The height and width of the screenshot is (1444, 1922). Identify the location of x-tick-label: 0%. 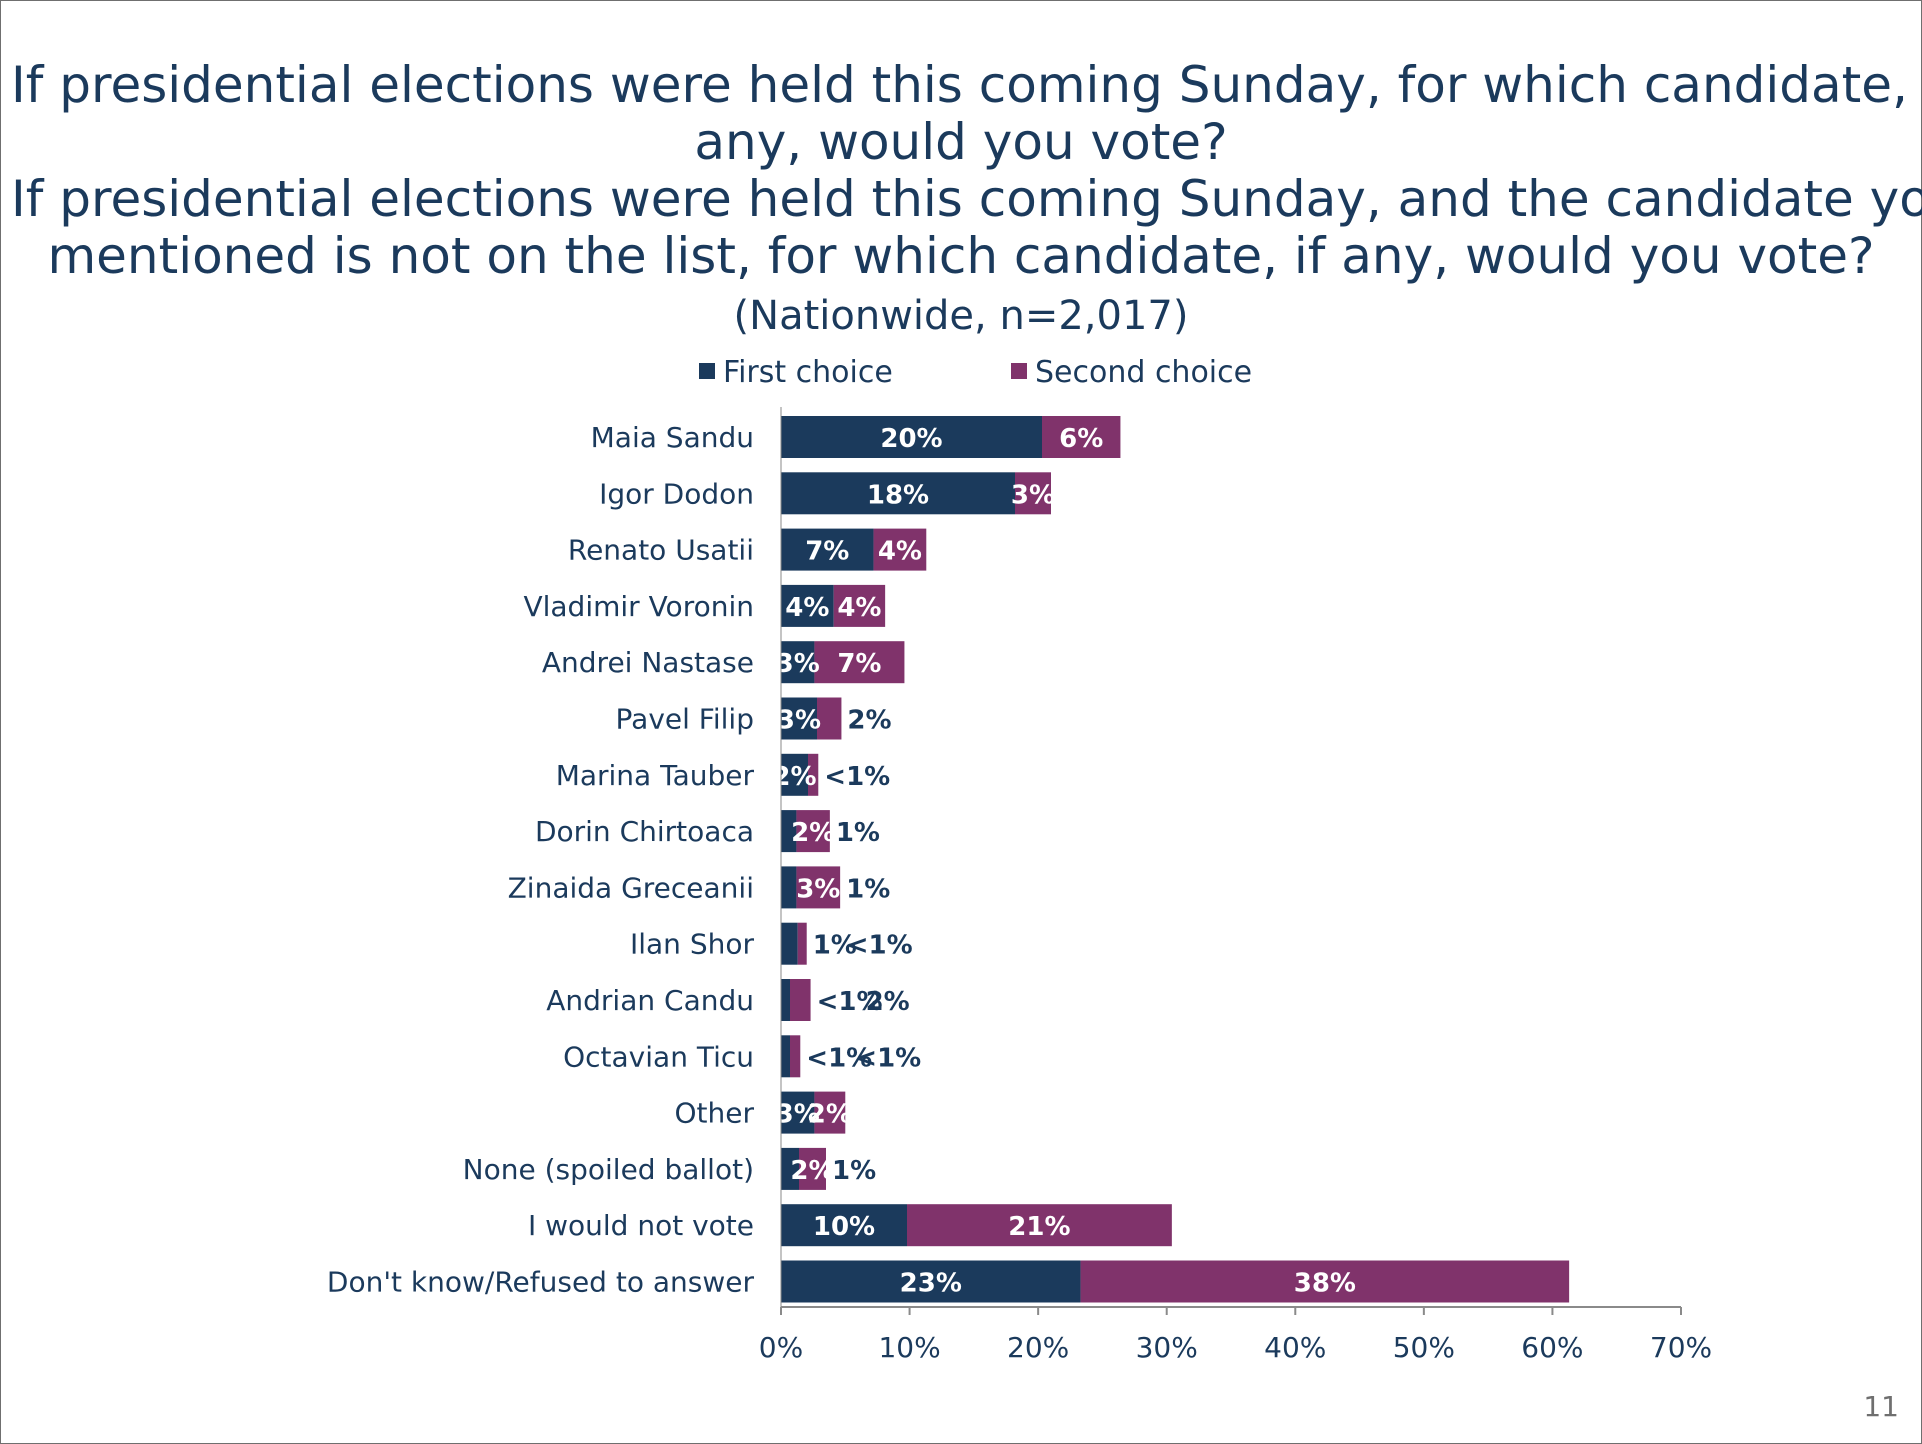
(781, 1347).